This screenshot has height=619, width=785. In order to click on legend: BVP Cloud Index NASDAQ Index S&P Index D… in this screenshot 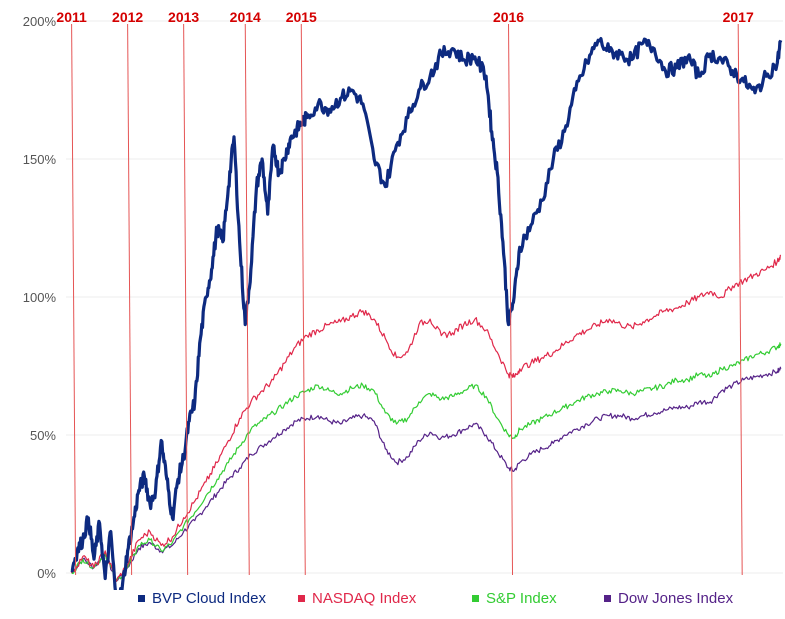, I will do `click(392, 601)`.